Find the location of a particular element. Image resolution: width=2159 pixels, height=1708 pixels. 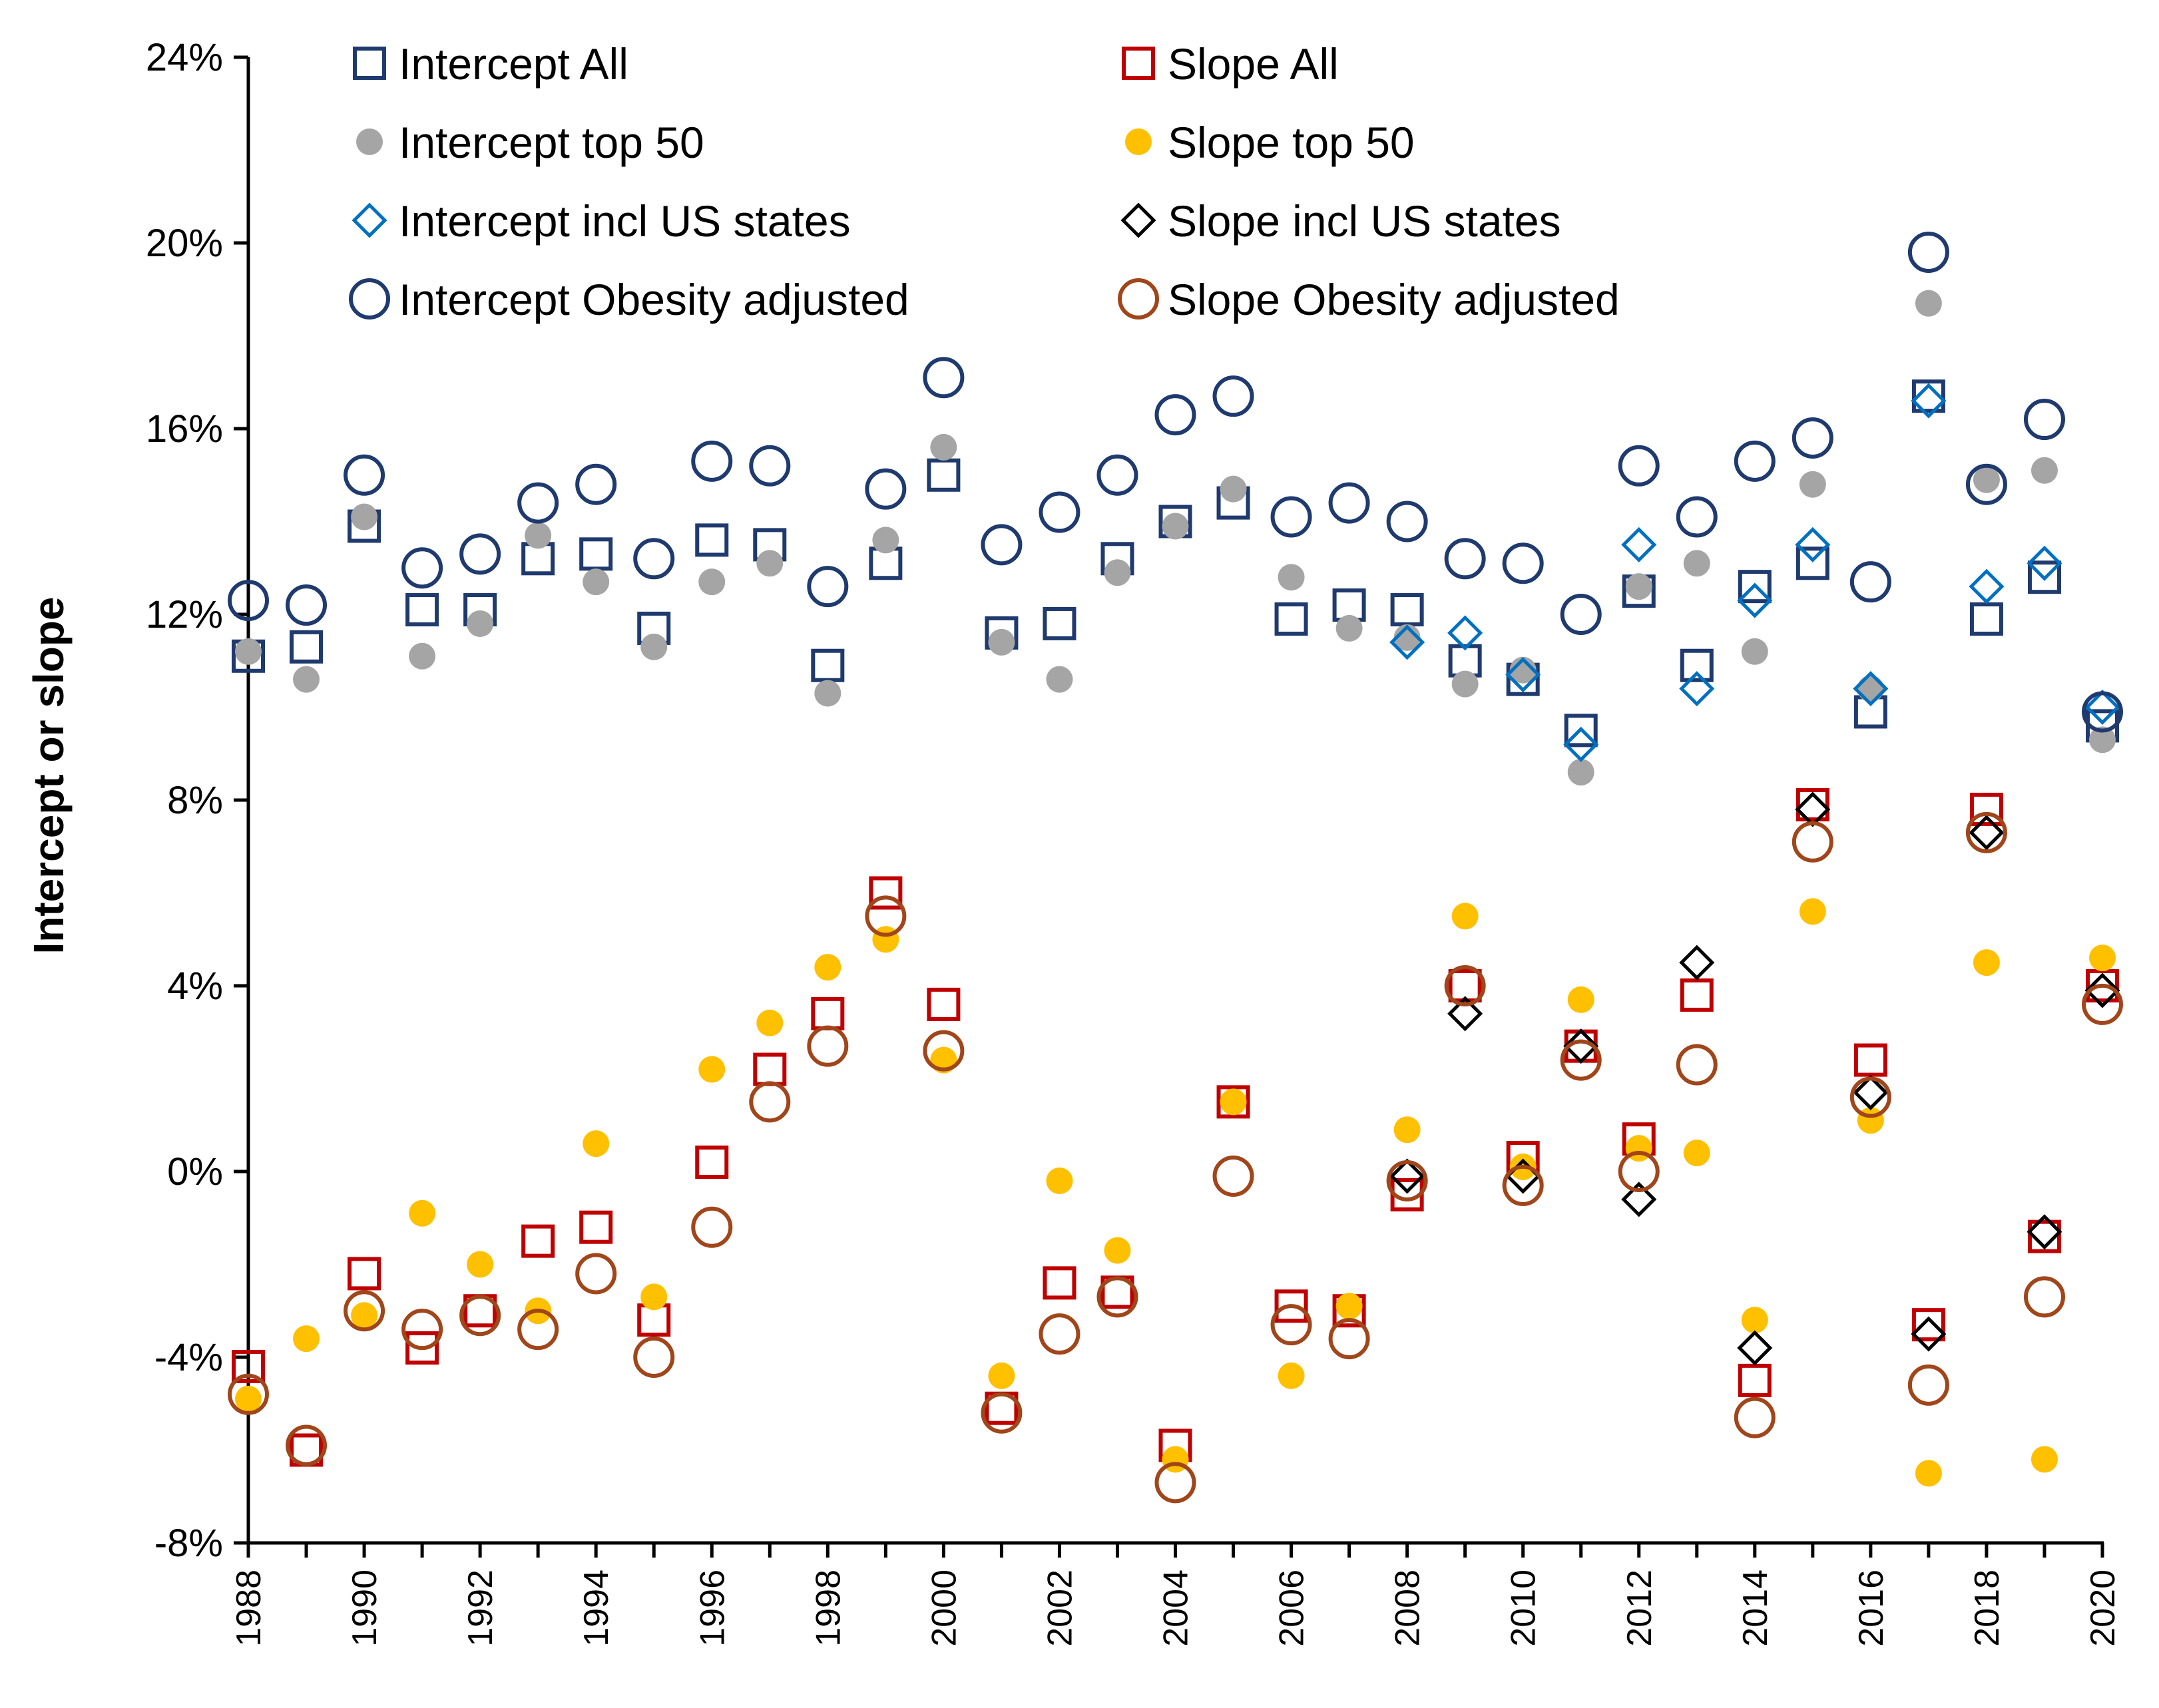

legend-item: Intercept All is located at coordinates (491, 64).